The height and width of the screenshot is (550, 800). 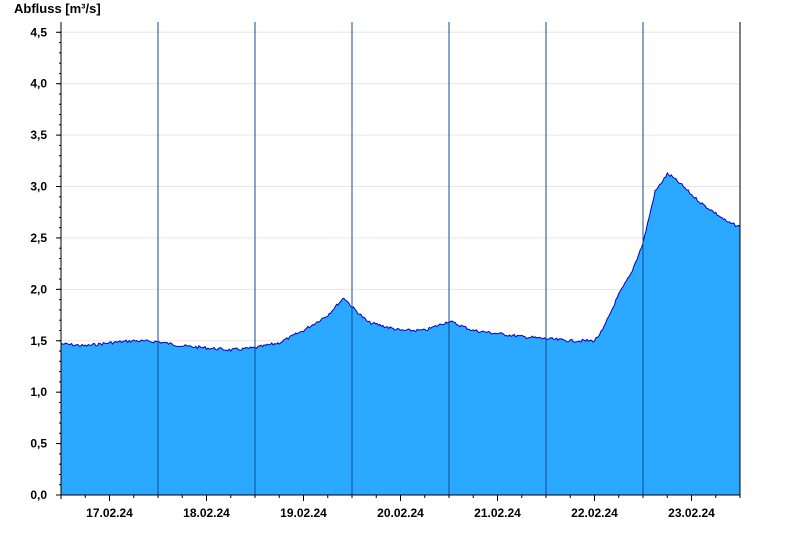 I want to click on y-tick-label: 1,0, so click(x=38, y=392).